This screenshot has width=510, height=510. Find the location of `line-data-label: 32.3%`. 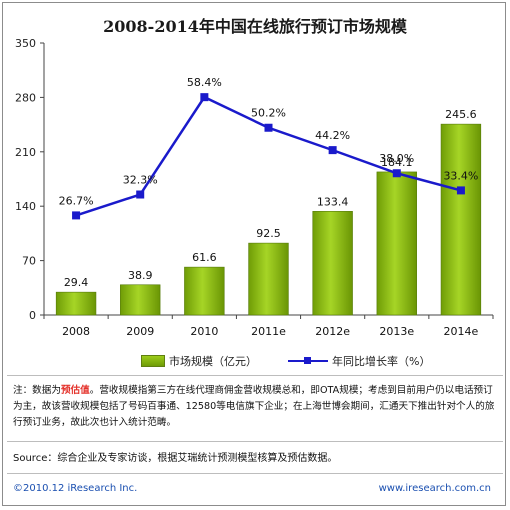

line-data-label: 32.3% is located at coordinates (140, 180).